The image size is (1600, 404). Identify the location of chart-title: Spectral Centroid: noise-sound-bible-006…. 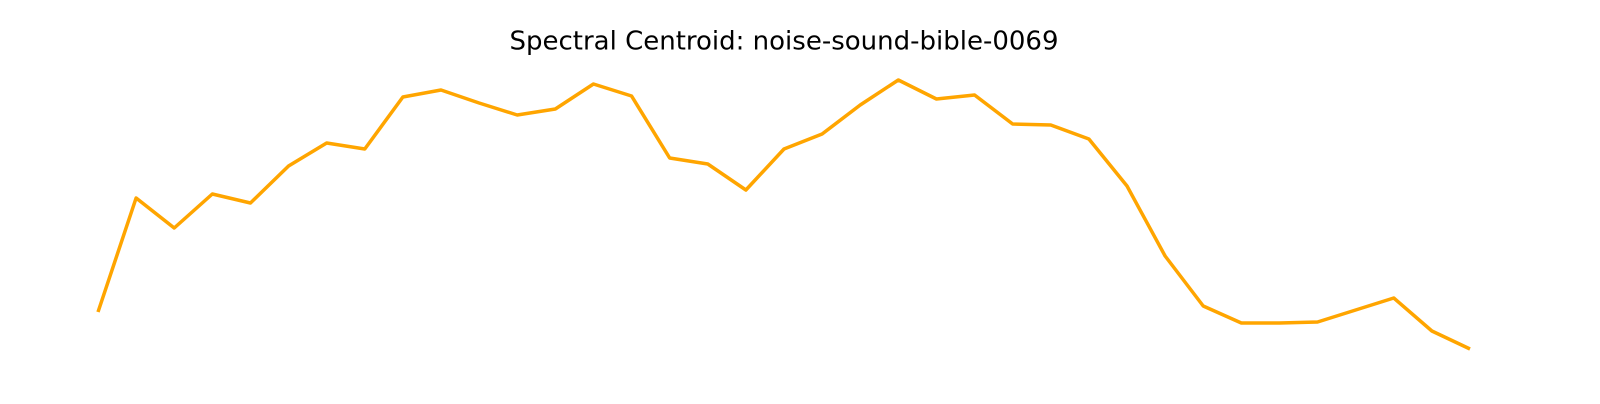
(783, 42).